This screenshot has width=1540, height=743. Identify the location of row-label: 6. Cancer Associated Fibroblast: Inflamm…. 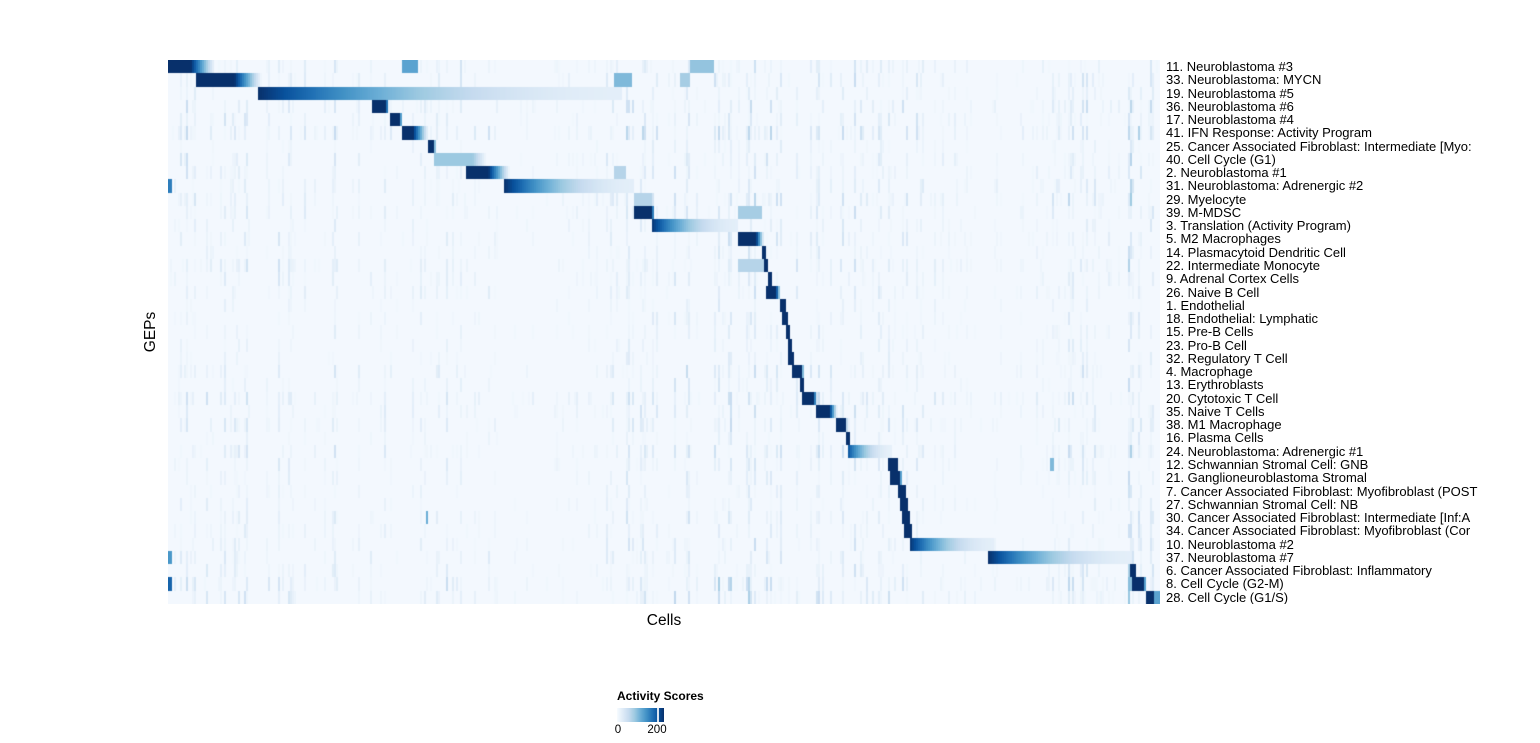
(1299, 571).